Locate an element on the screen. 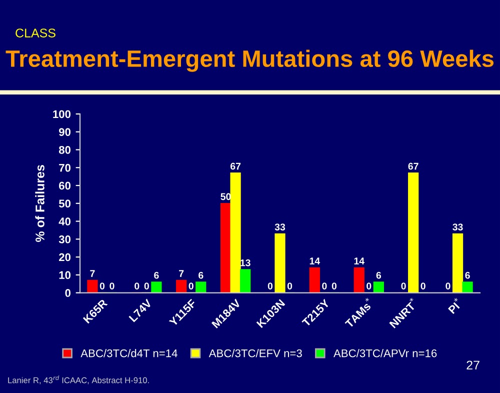  y-tick-label: 0 is located at coordinates (68, 293).